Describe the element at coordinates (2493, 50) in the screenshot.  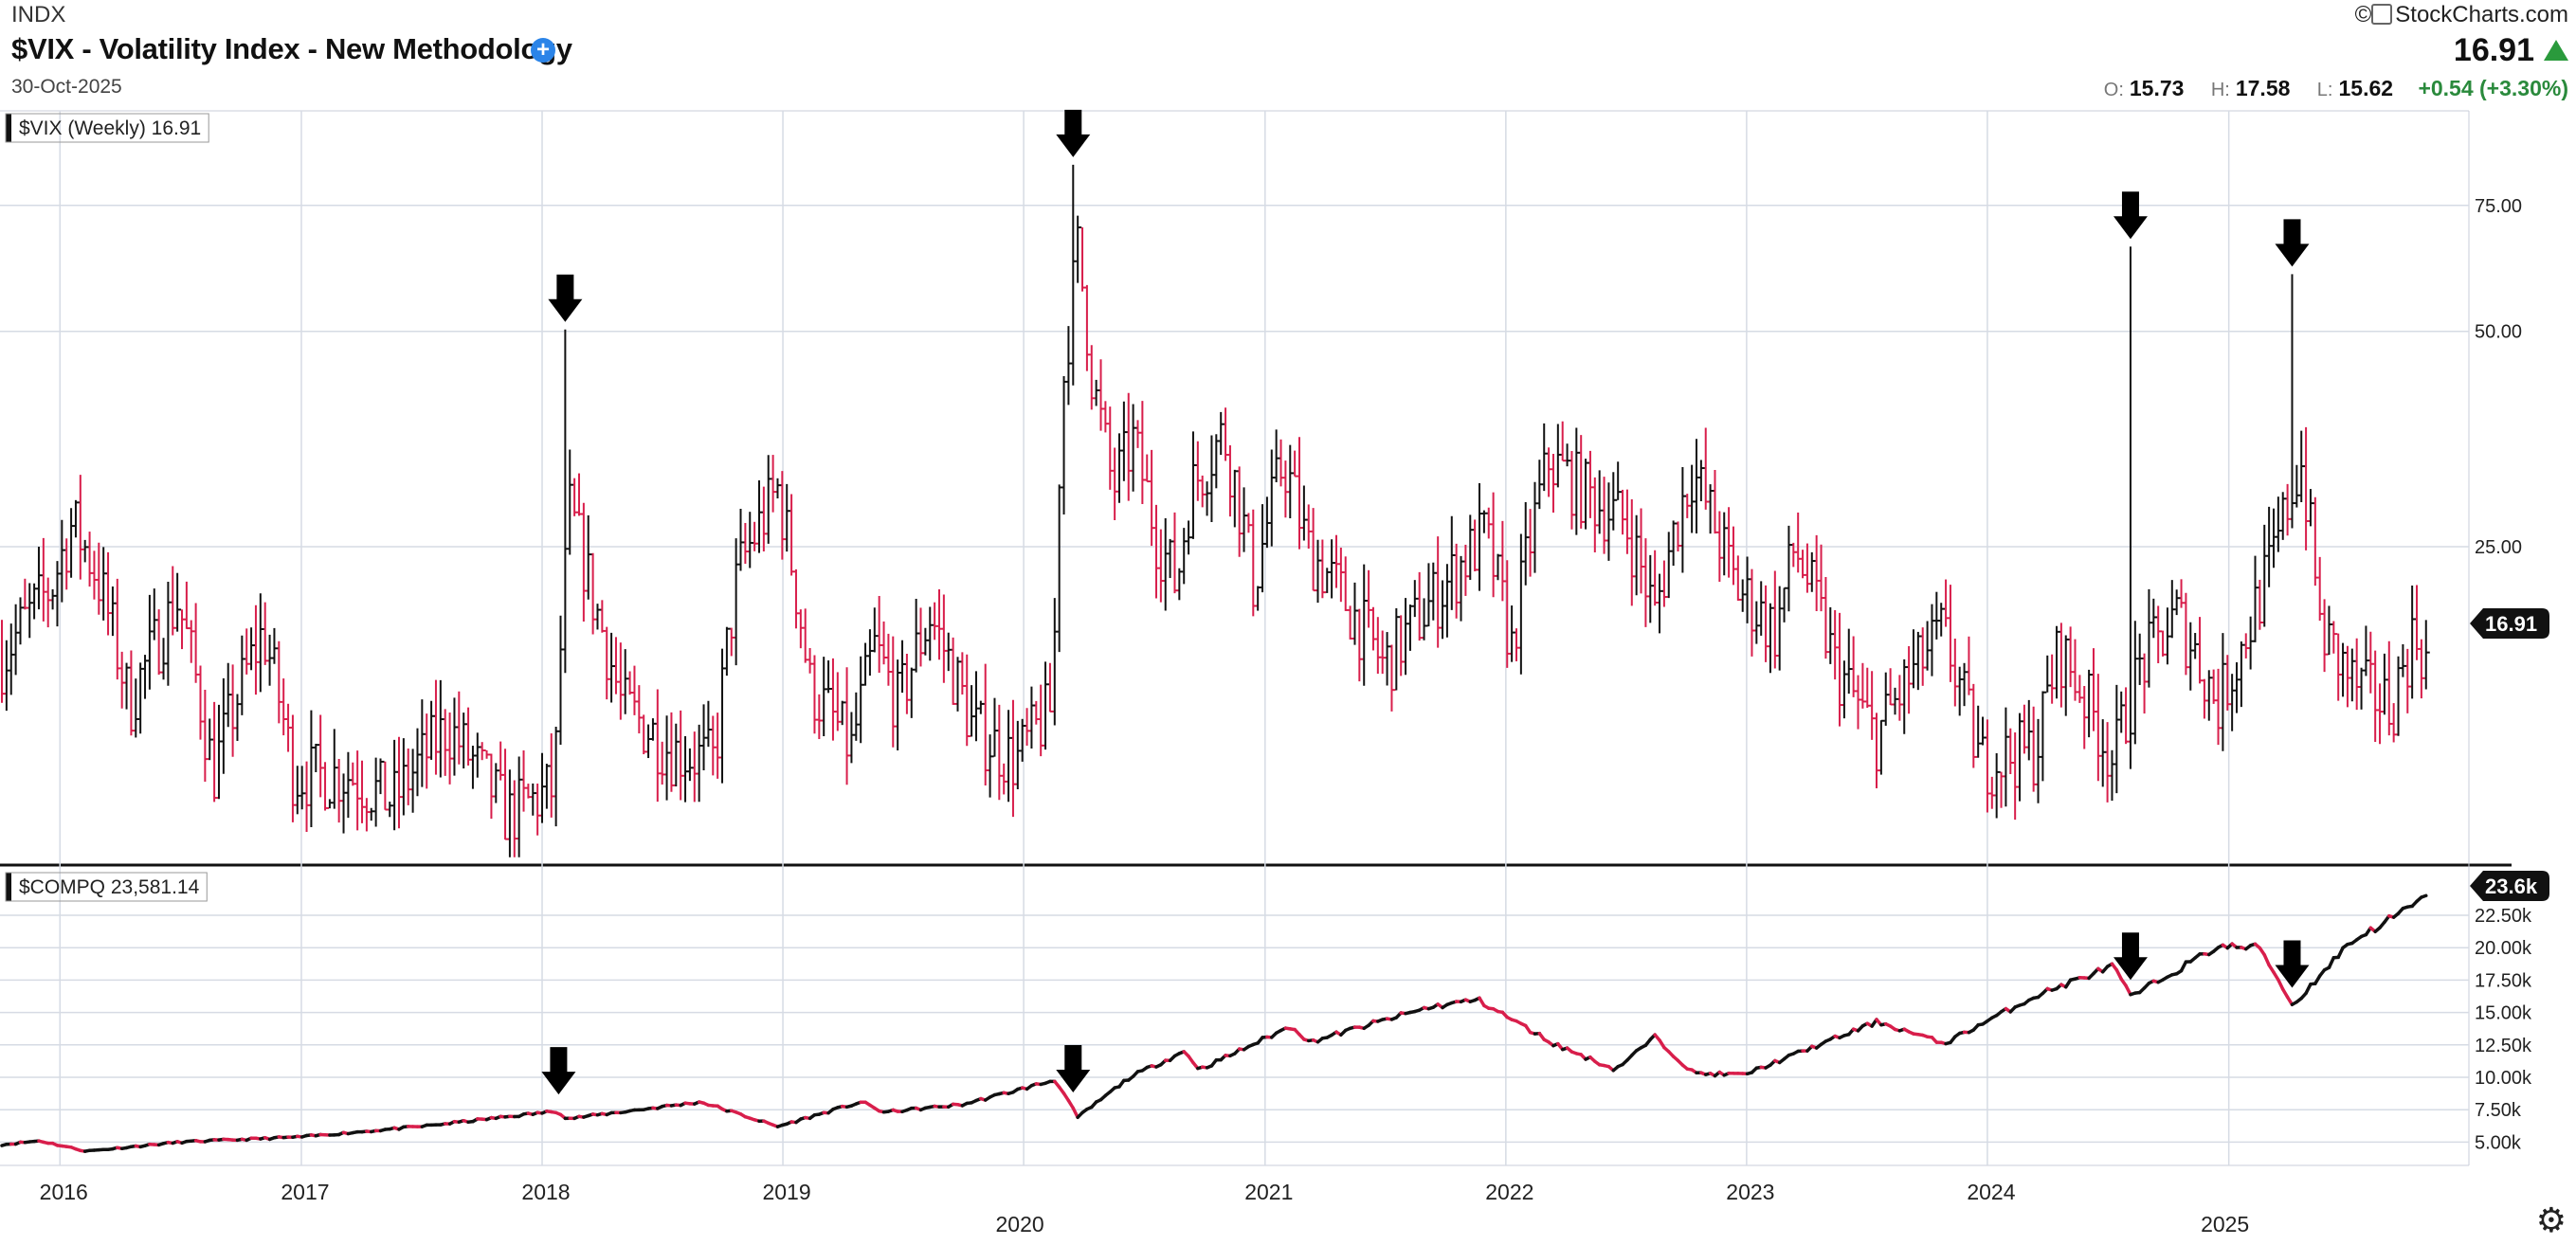
I see `last-price: 16.91` at that location.